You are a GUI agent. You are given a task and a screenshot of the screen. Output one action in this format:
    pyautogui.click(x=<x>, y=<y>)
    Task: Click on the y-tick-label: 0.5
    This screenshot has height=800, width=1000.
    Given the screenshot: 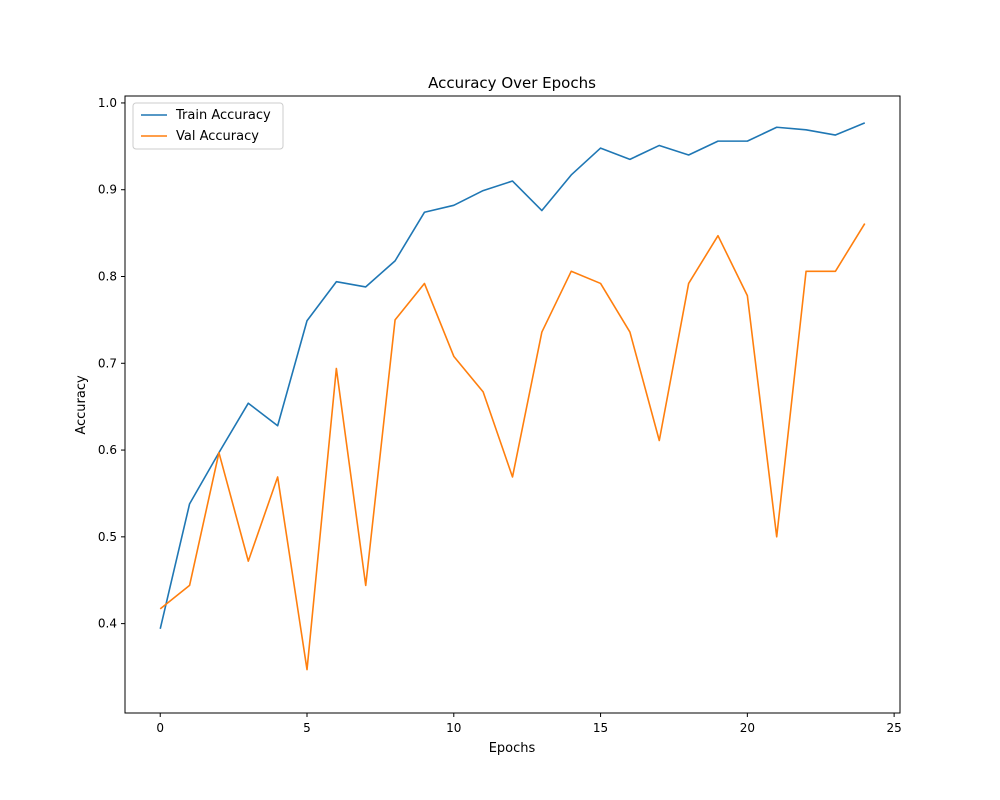 What is the action you would take?
    pyautogui.click(x=107, y=537)
    